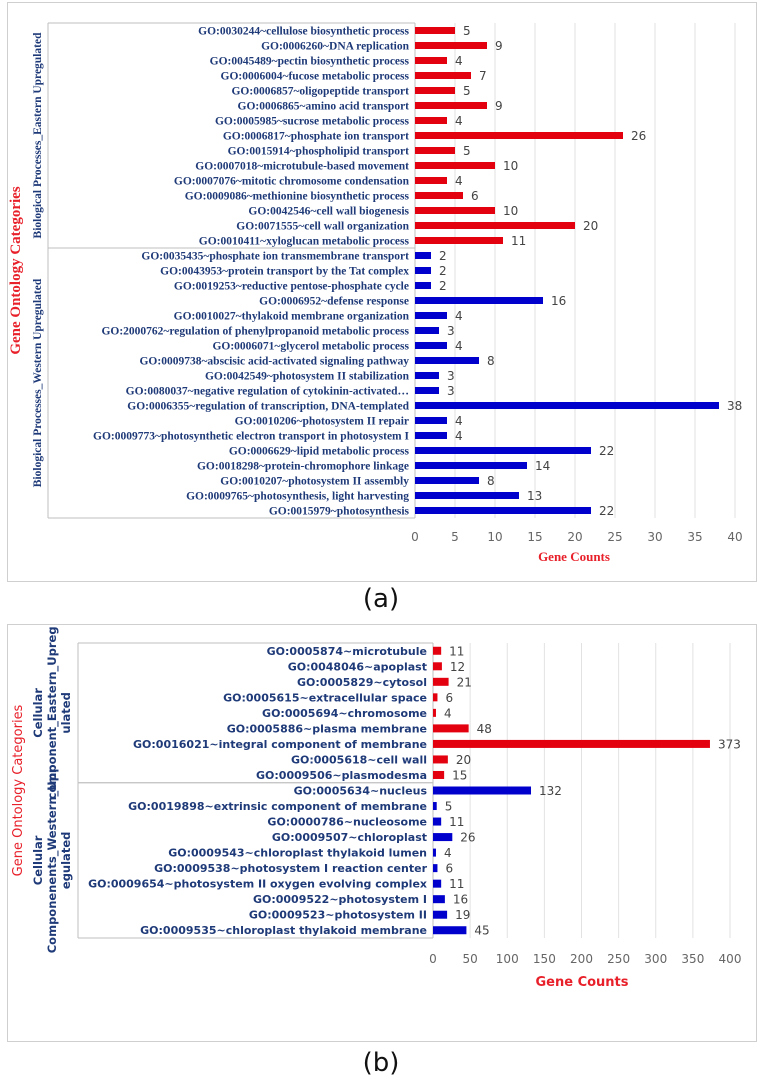  What do you see at coordinates (484, 729) in the screenshot?
I see `data-label: 48` at bounding box center [484, 729].